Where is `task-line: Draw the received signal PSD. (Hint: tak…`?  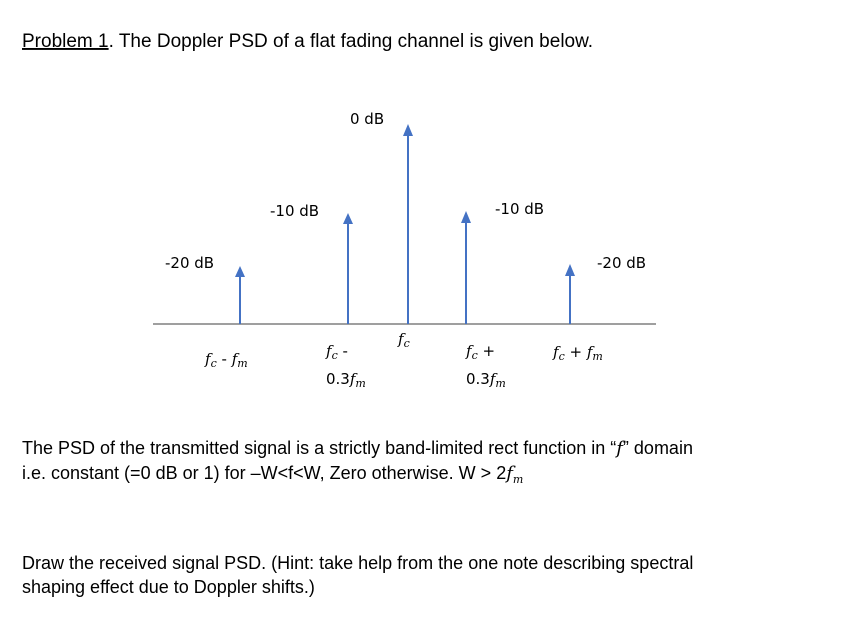
task-line: Draw the received signal PSD. (Hint: tak… is located at coordinates (357, 563).